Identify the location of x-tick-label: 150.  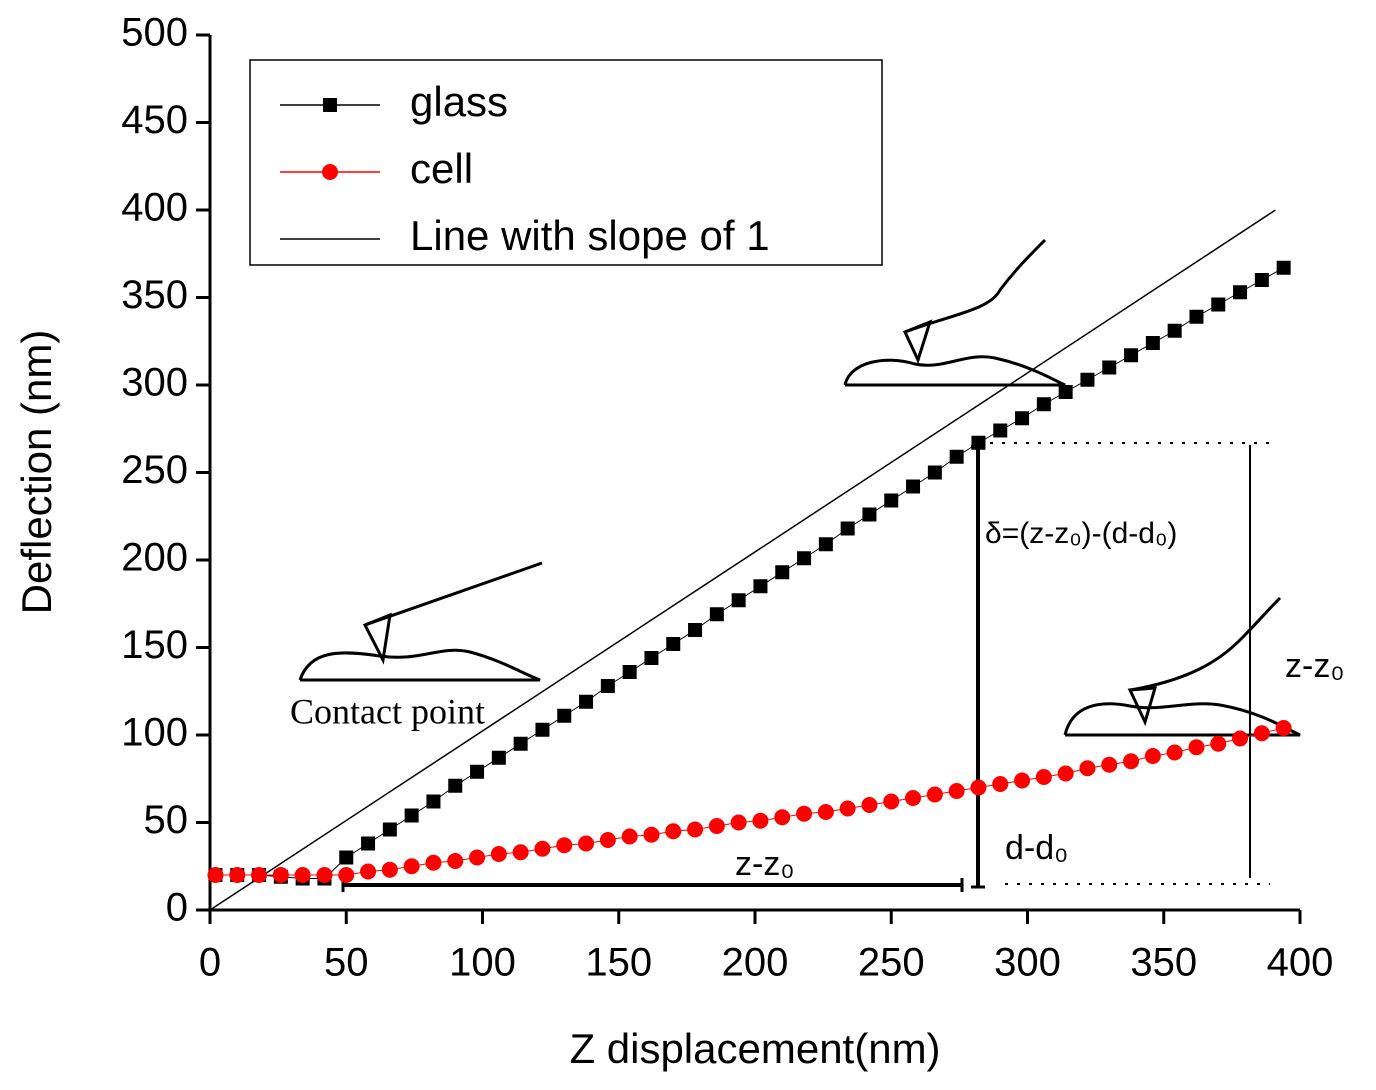
(618, 963).